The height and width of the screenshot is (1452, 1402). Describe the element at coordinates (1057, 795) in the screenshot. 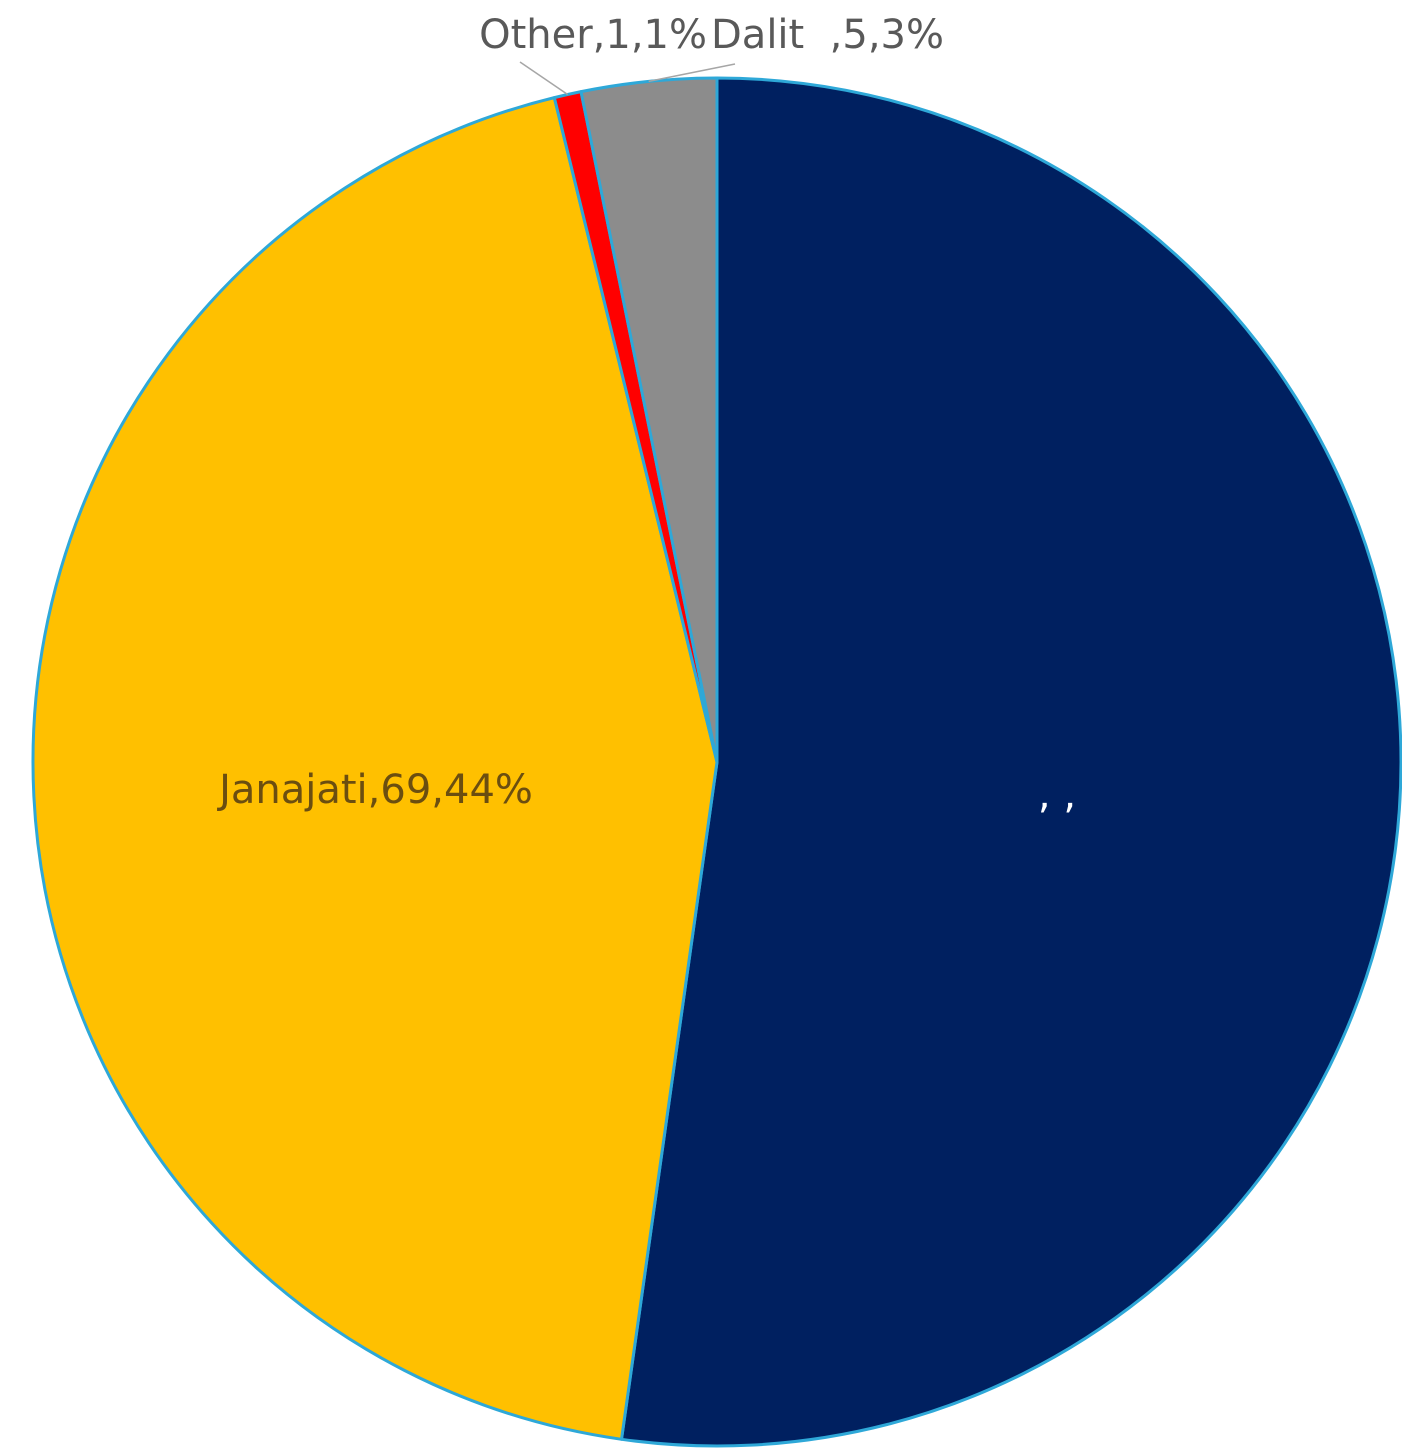

I see `slice-label-0: , ,` at that location.